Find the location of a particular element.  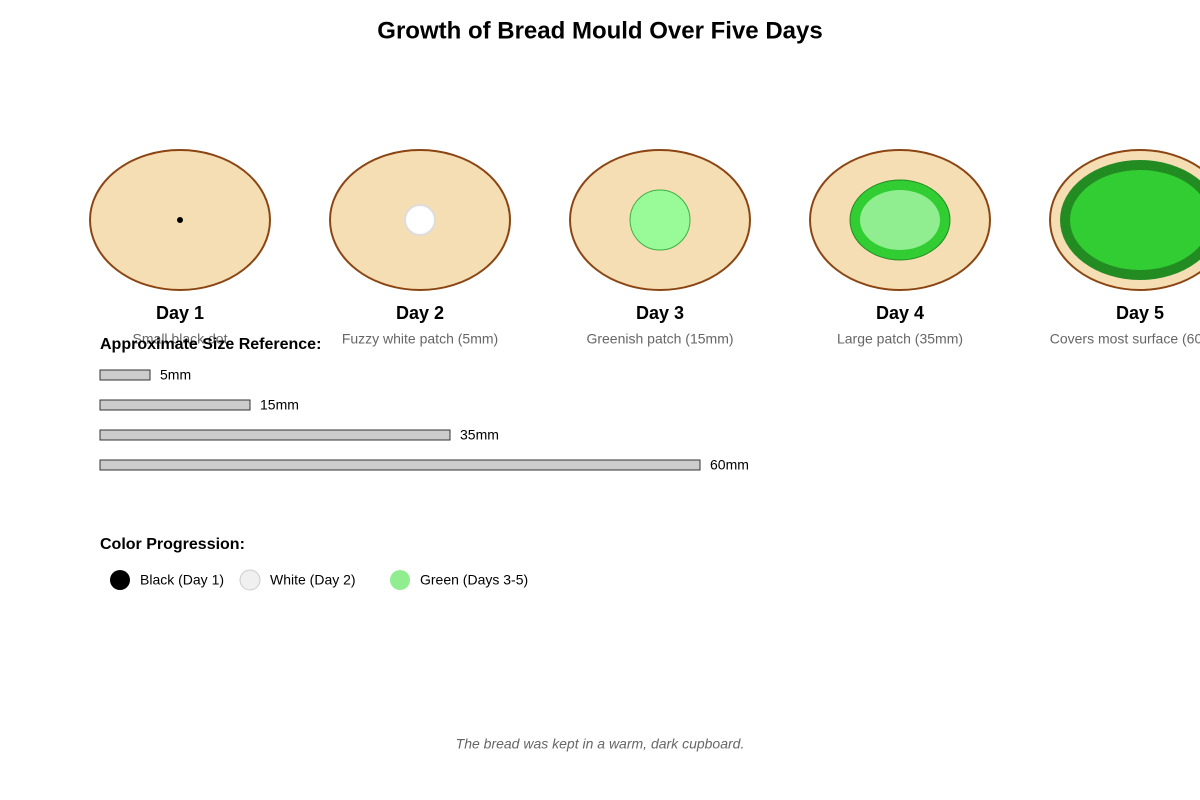

day-caption: Large patch (35mm) is located at coordinates (900, 339).